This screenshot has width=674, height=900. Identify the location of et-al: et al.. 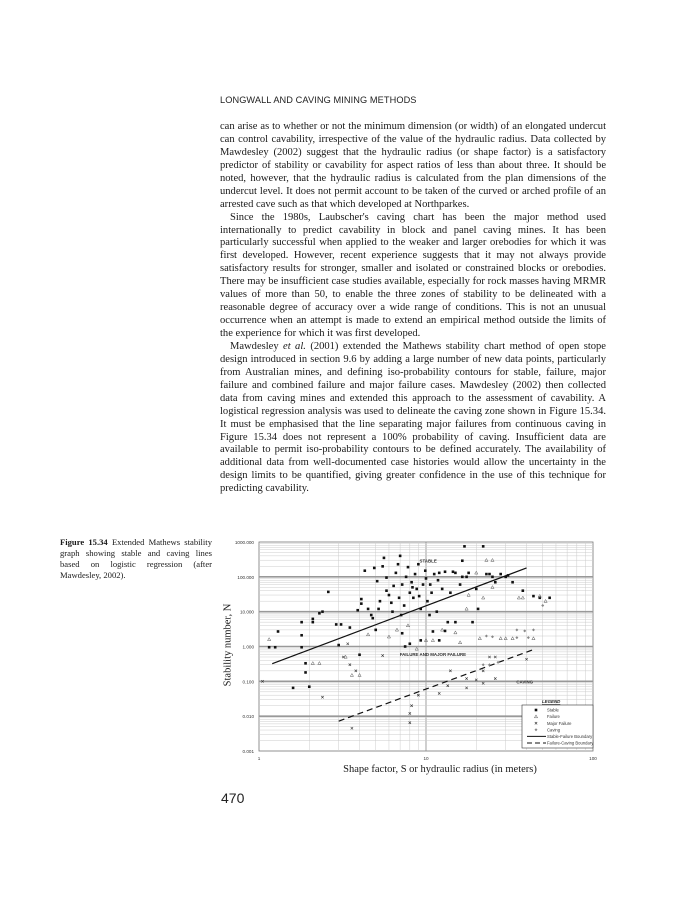
(294, 346).